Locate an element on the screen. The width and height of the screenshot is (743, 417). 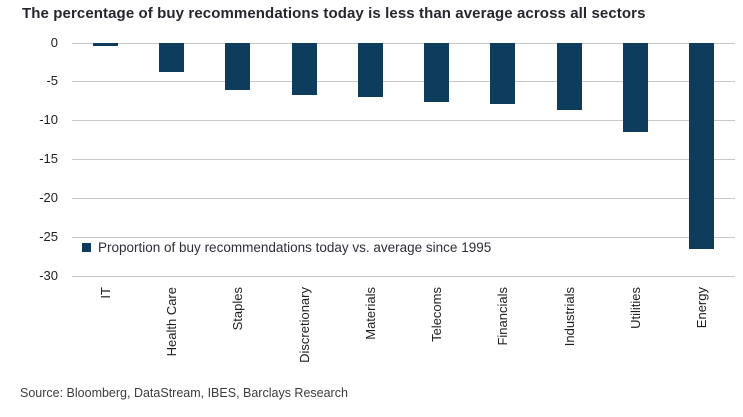
x-axis-label-industrials: Industrials is located at coordinates (569, 317).